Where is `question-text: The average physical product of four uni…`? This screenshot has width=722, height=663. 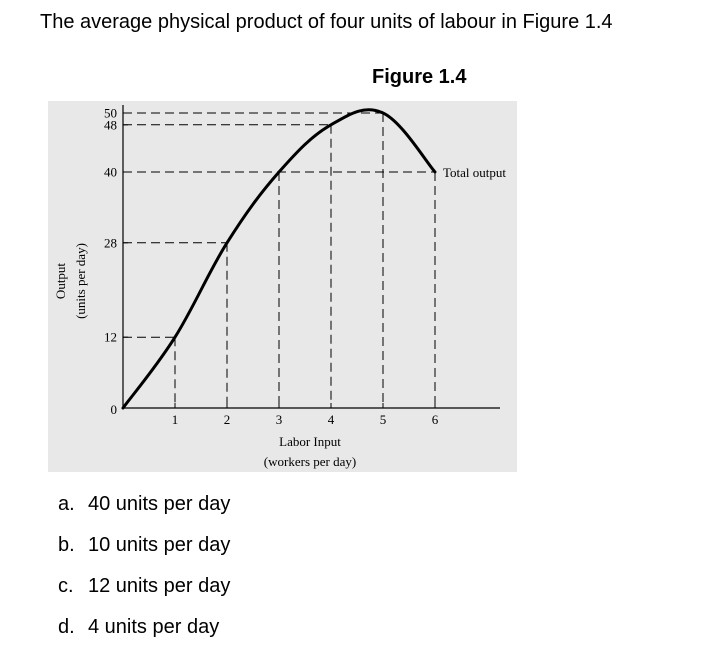
question-text: The average physical product of four uni… is located at coordinates (326, 22).